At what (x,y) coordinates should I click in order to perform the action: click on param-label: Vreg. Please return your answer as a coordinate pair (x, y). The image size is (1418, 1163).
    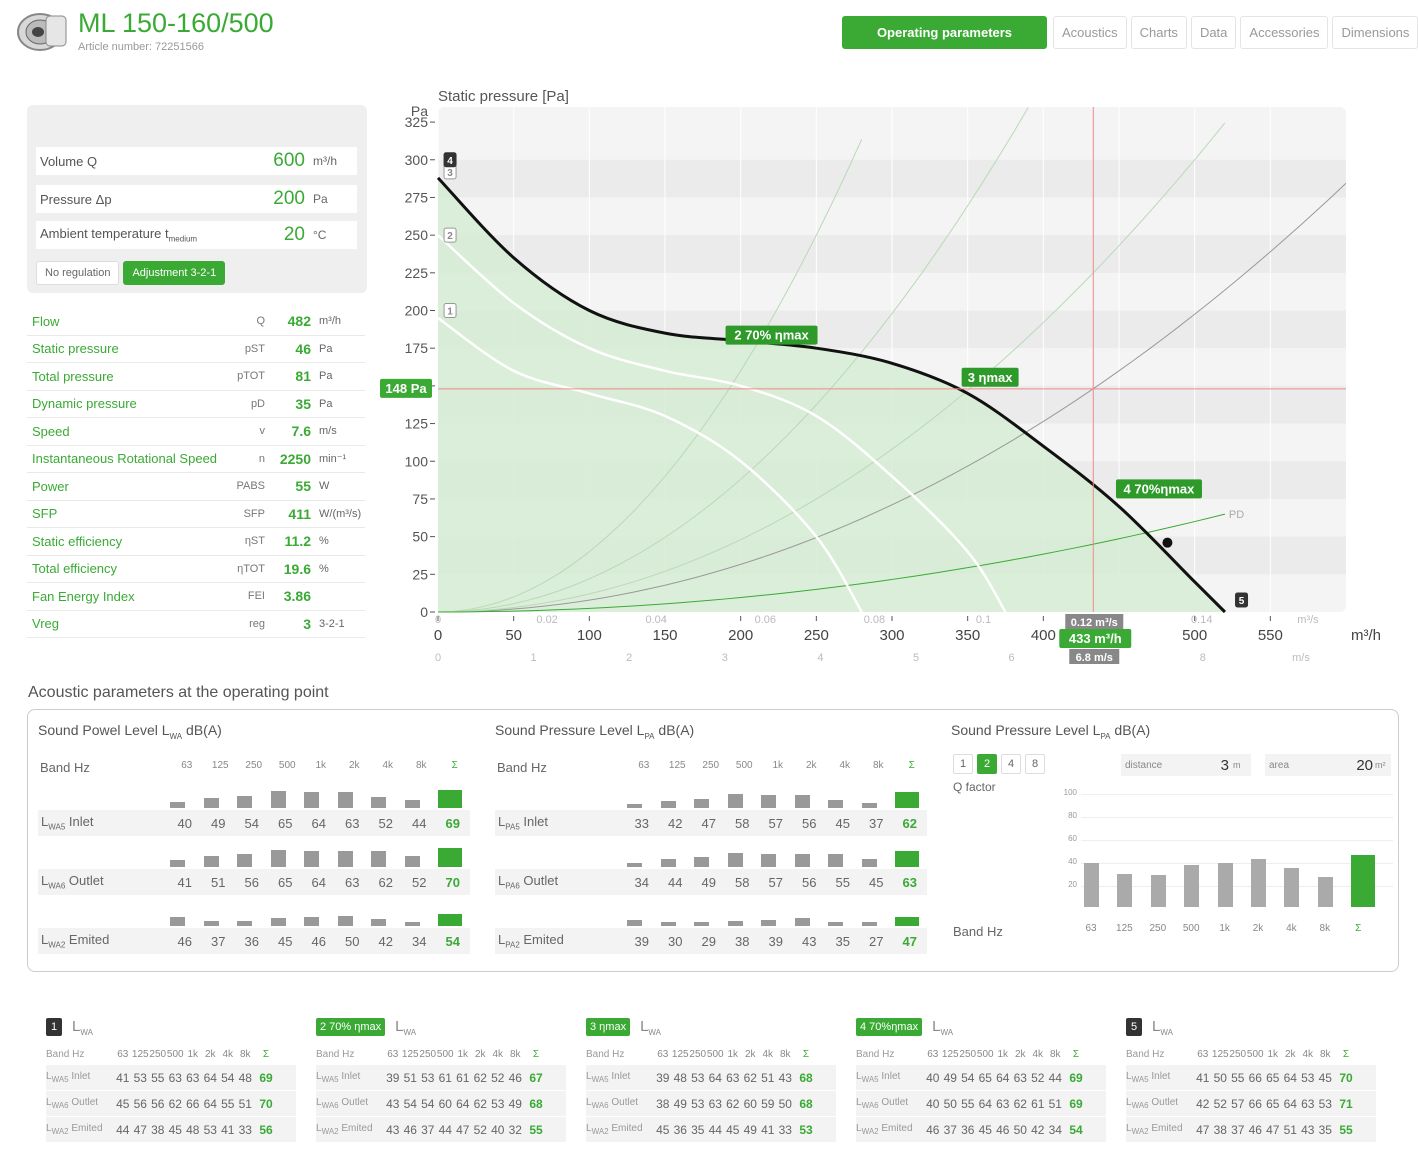
    Looking at the image, I should click on (45, 624).